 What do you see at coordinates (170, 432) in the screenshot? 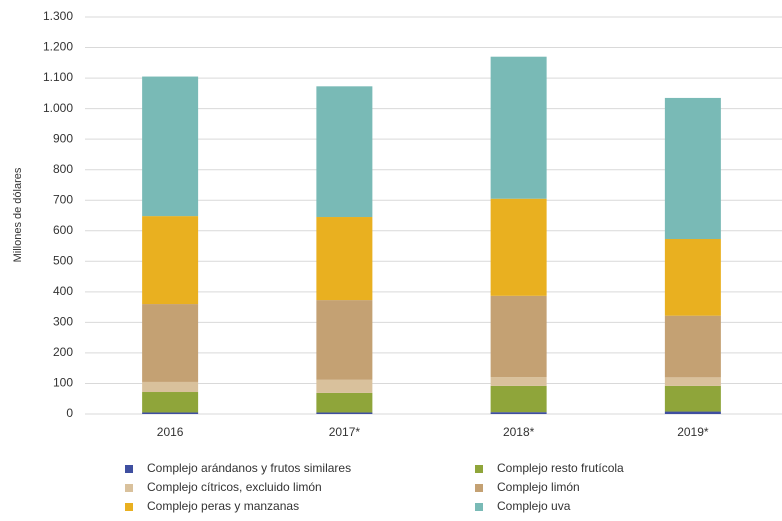
I see `x-tick-label: 2016` at bounding box center [170, 432].